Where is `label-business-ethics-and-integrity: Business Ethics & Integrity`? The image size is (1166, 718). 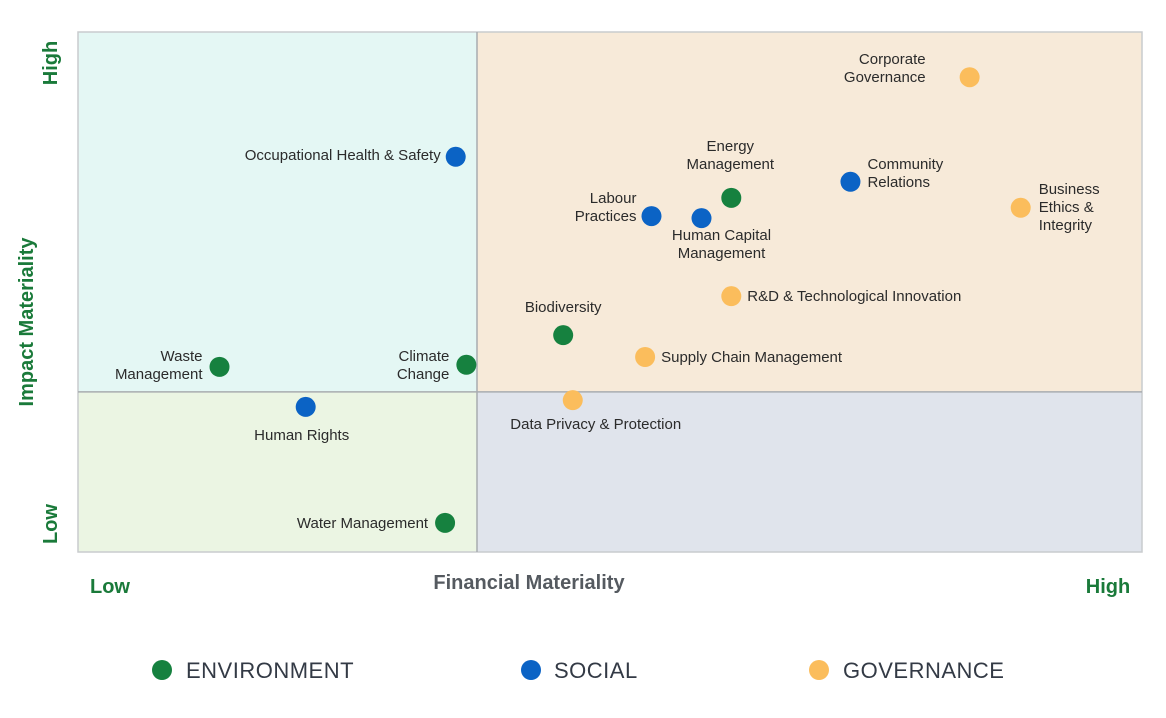 label-business-ethics-and-integrity: Business Ethics & Integrity is located at coordinates (1069, 207).